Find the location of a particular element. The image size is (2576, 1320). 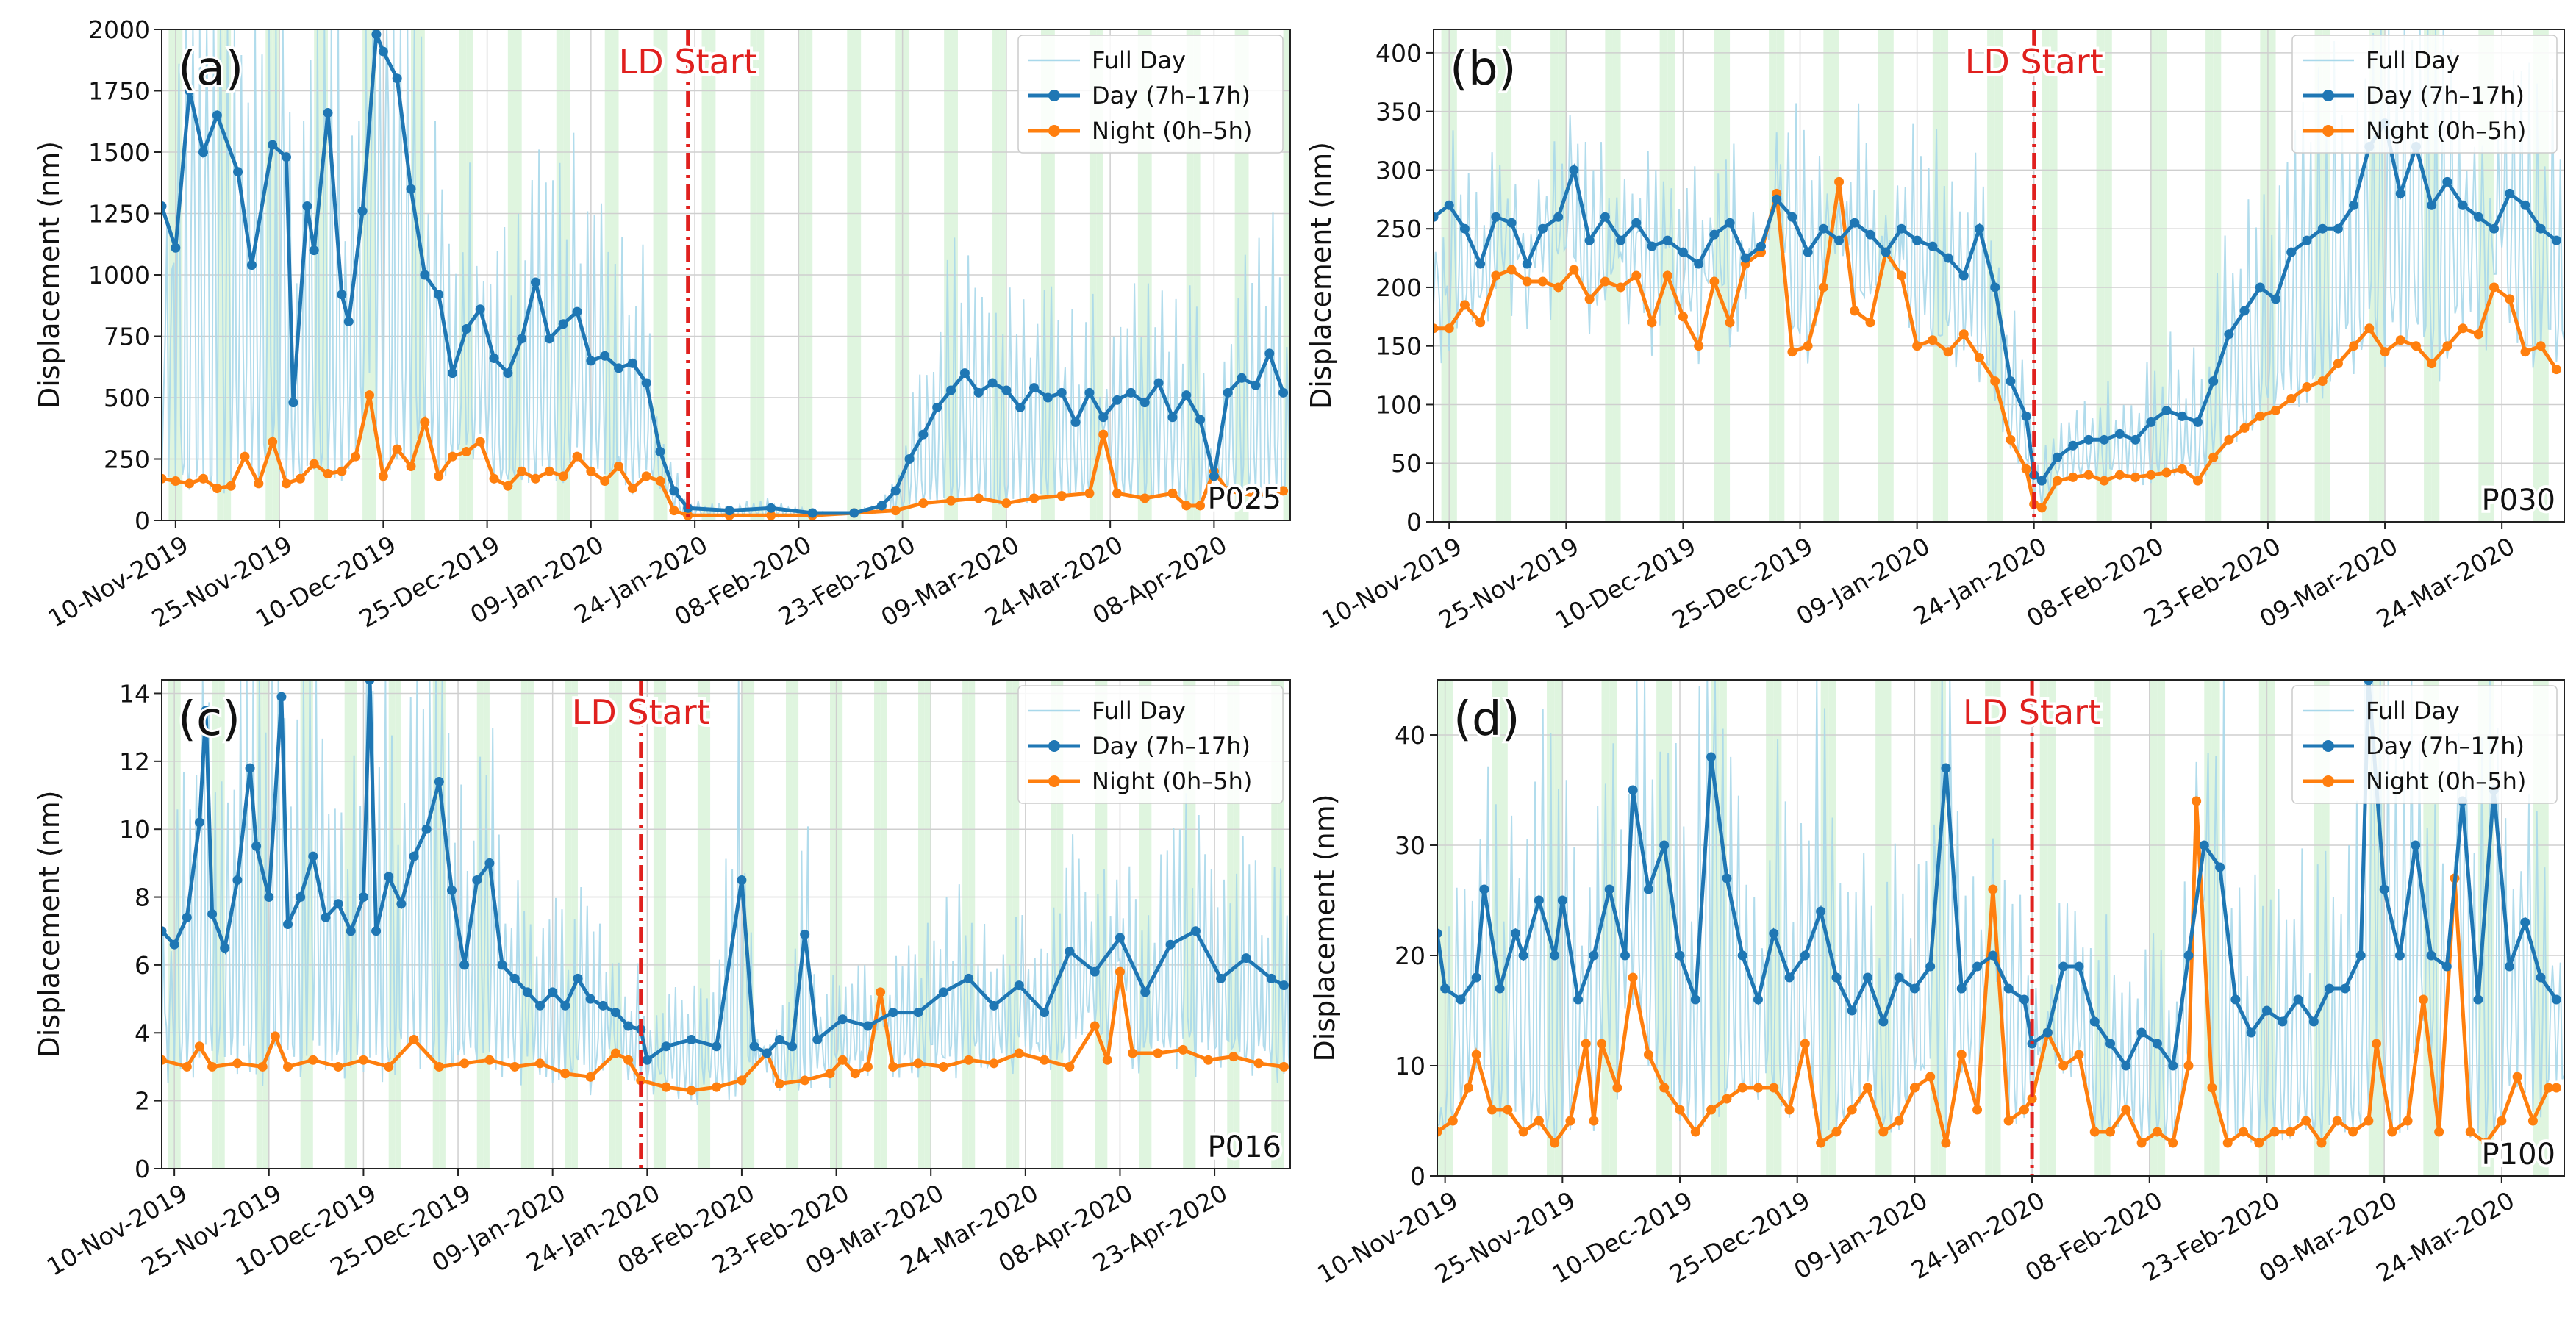

station-label: P100 is located at coordinates (2518, 1155).